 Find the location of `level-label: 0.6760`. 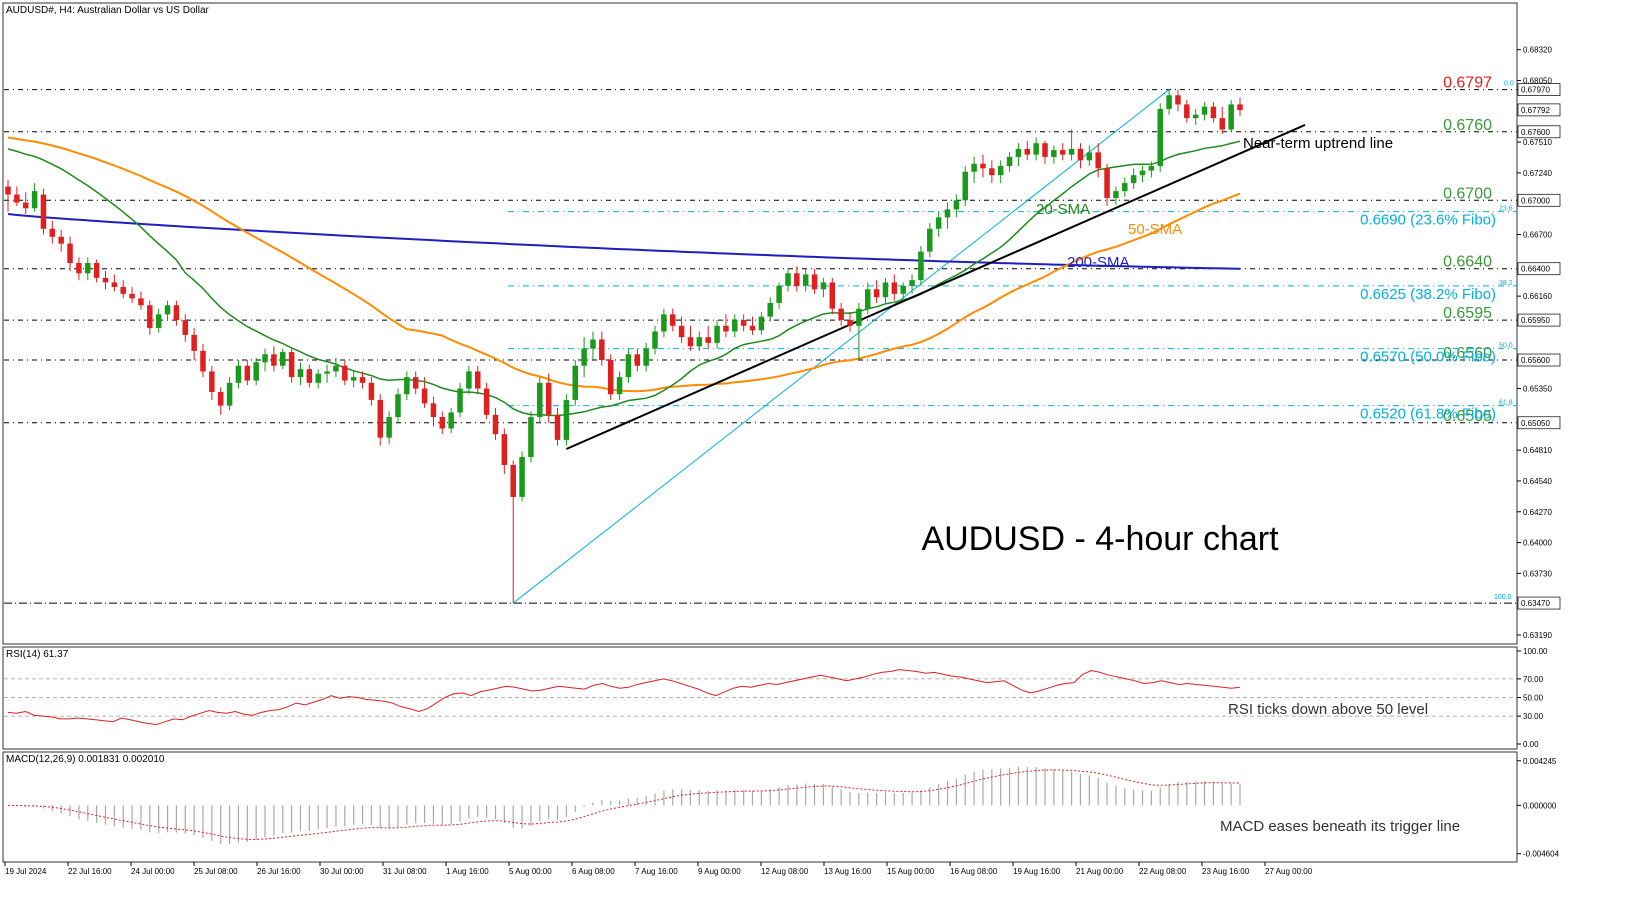

level-label: 0.6760 is located at coordinates (1467, 125).